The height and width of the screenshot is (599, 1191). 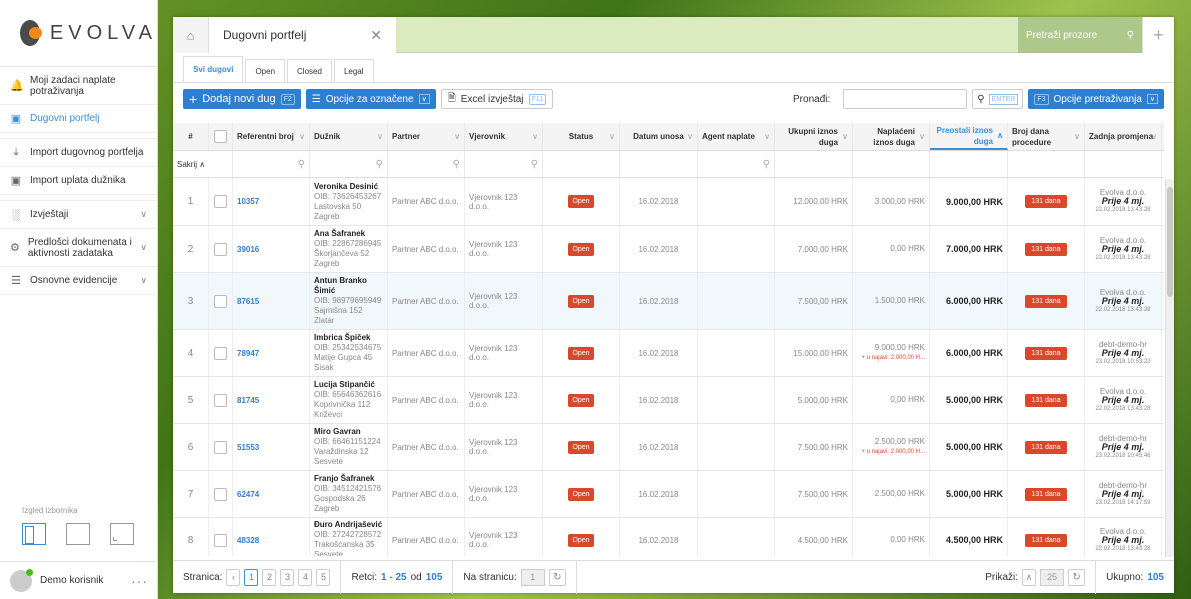 I want to click on col-days: Broj dana procedure ∨, so click(x=1046, y=136).